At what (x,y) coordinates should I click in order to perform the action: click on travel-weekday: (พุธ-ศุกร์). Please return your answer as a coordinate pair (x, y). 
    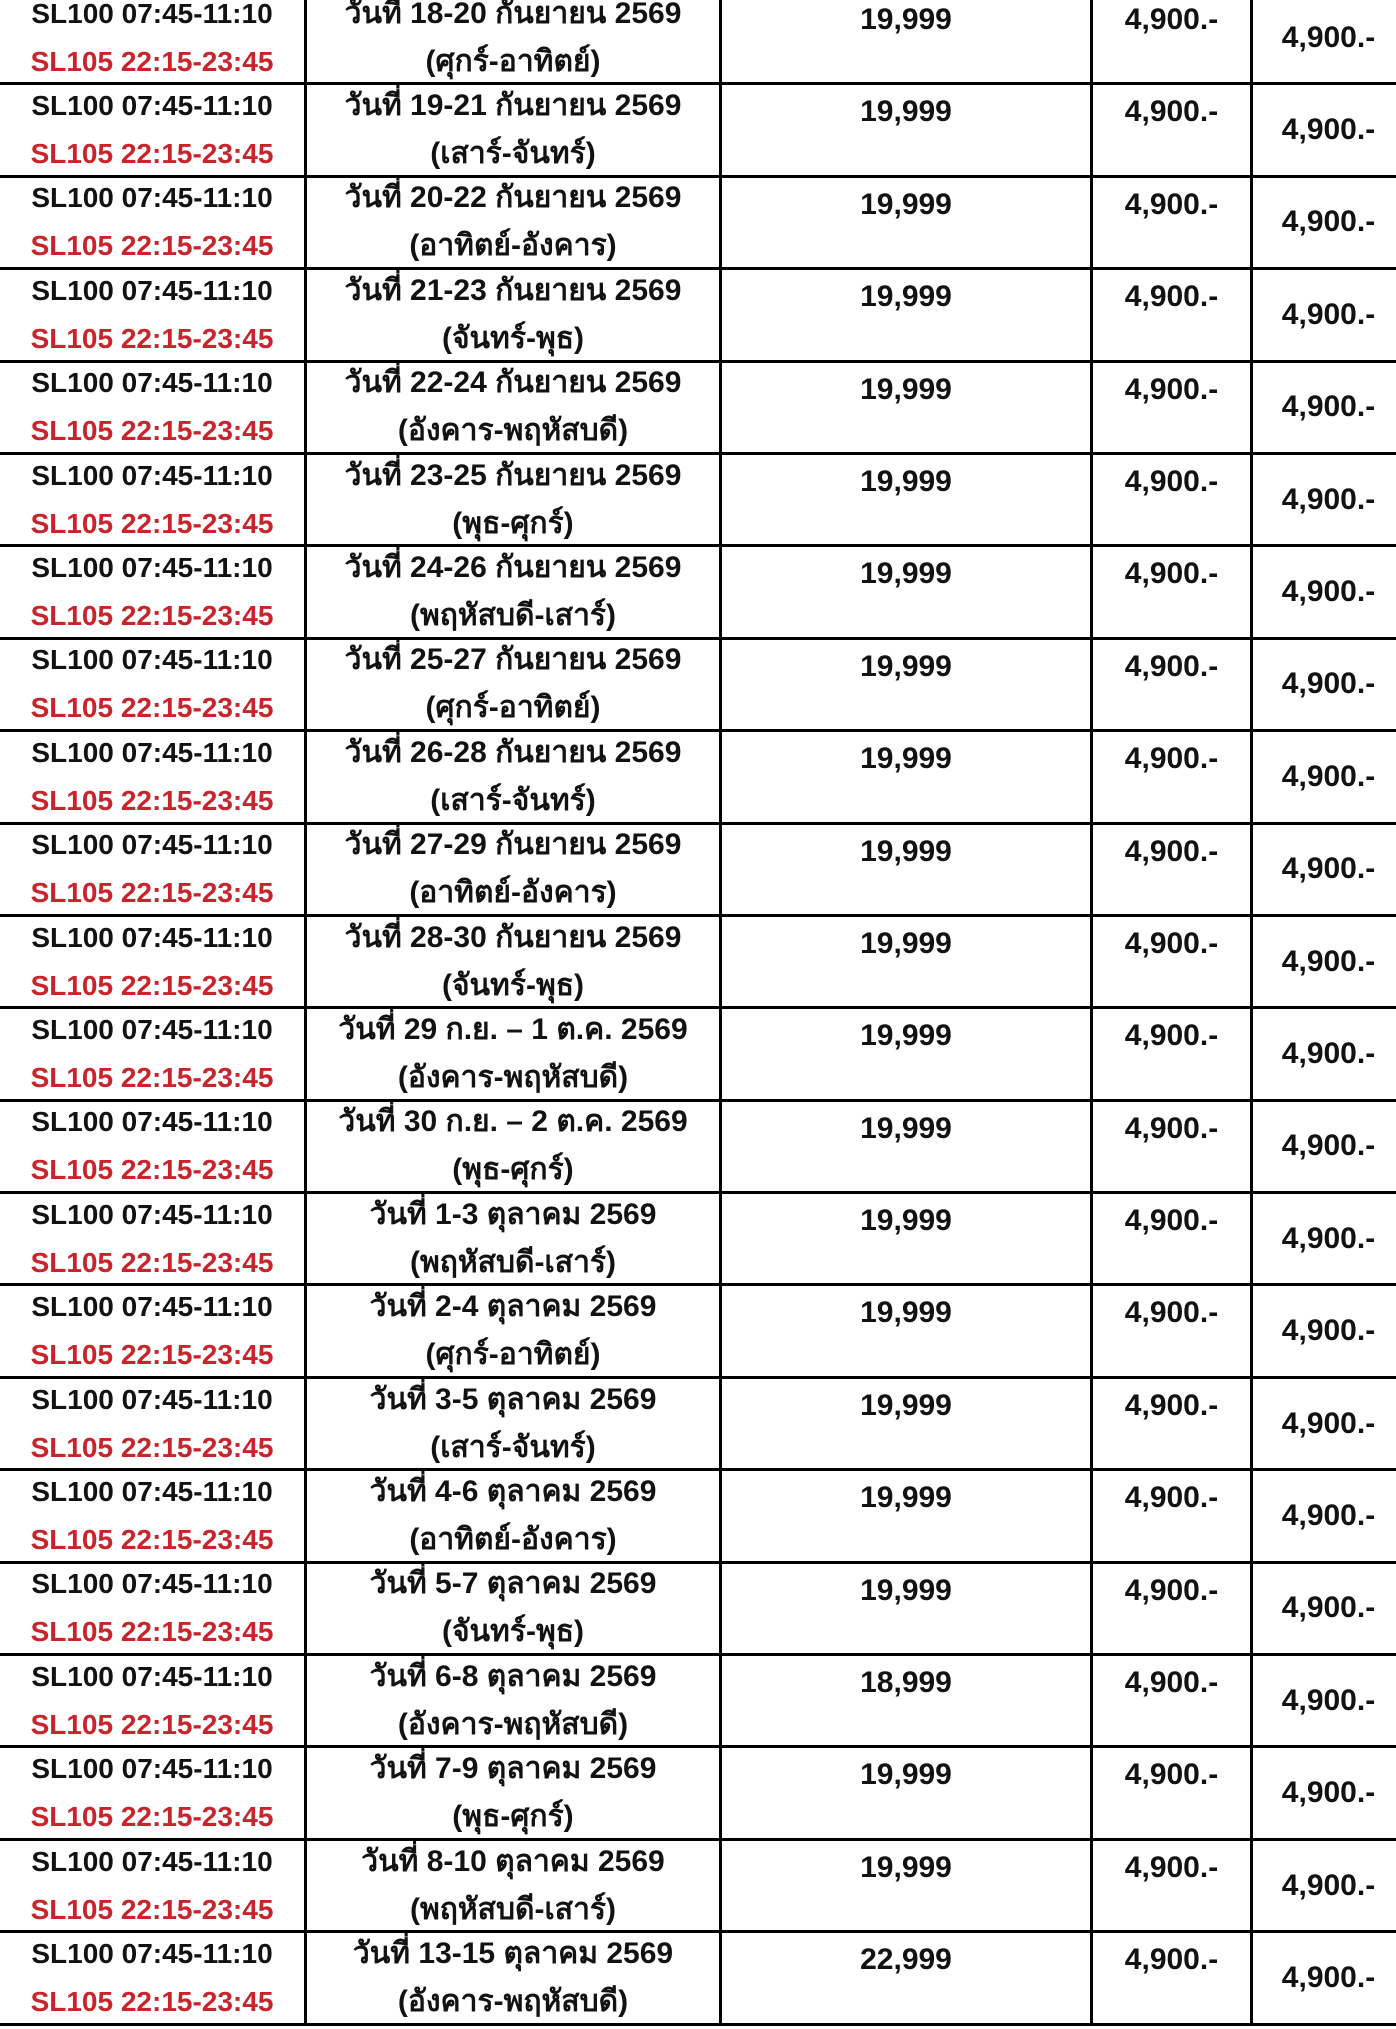
    Looking at the image, I should click on (513, 1170).